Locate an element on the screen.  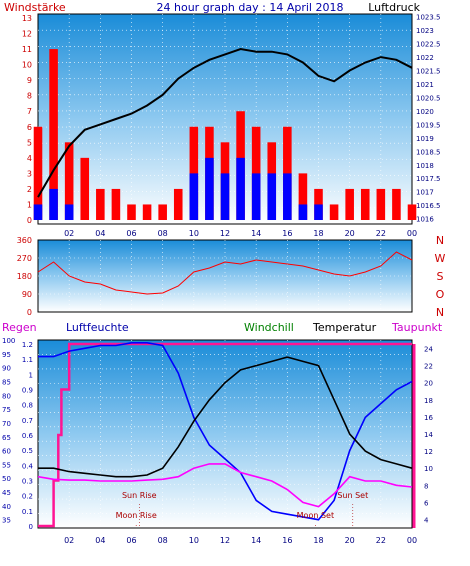
wind-speed-tick: 4 is located at coordinates (29, 158).